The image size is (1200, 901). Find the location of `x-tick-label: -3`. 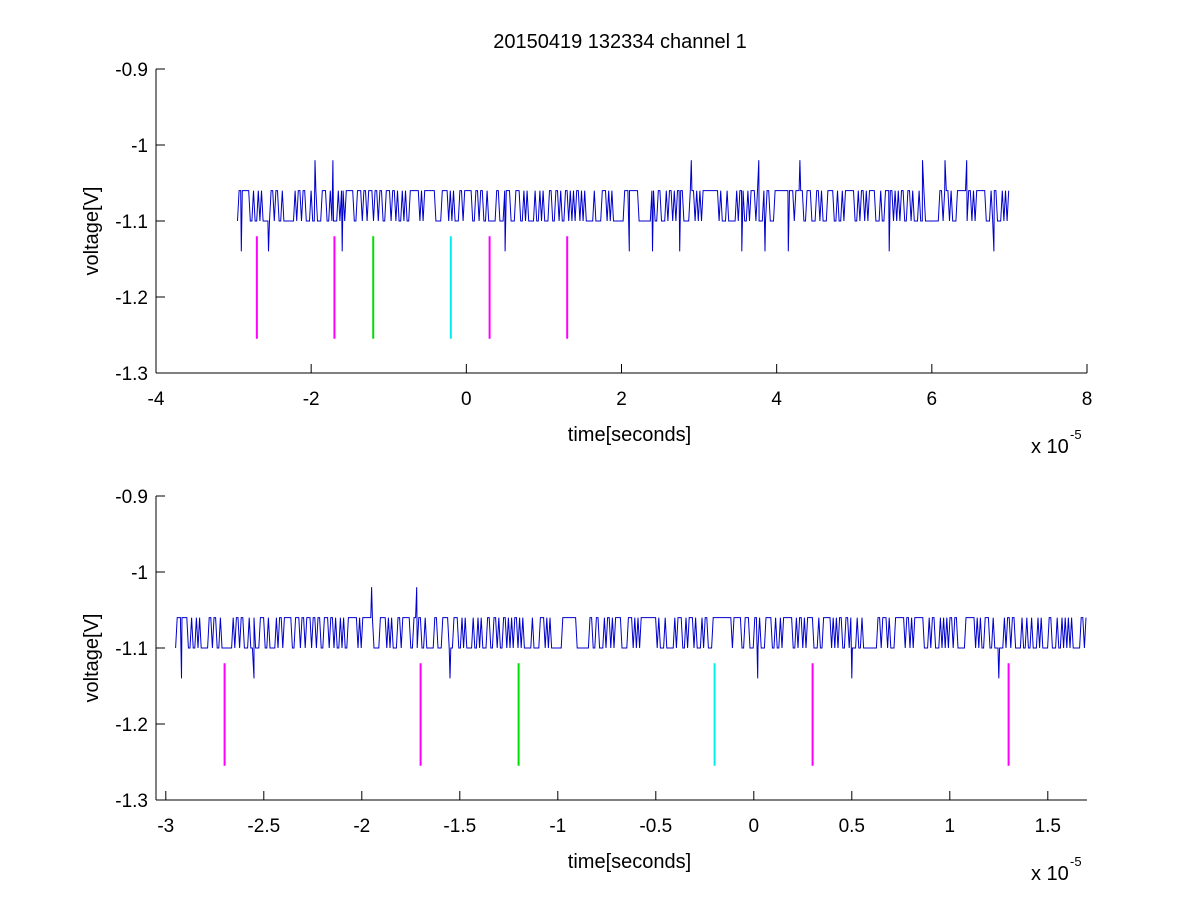

x-tick-label: -3 is located at coordinates (165, 826).